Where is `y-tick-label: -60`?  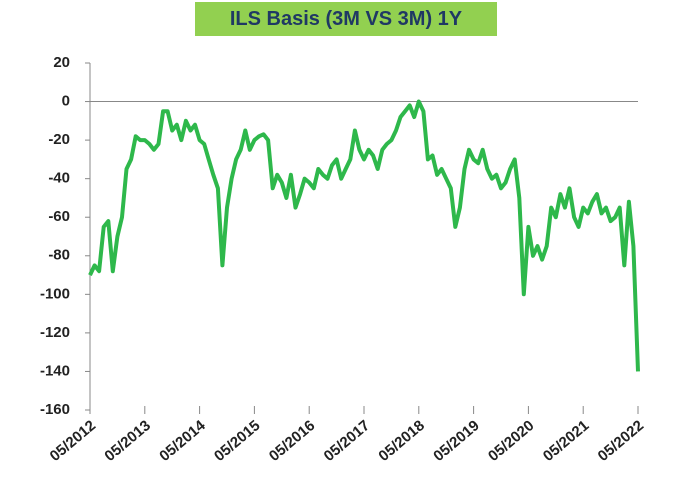 y-tick-label: -60 is located at coordinates (59, 216).